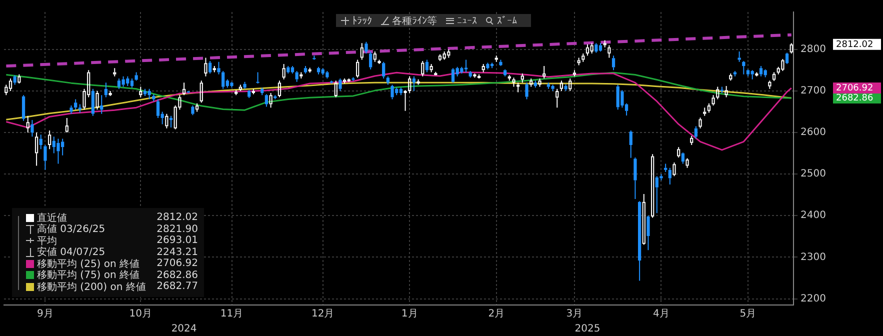 The height and width of the screenshot is (336, 883). Describe the element at coordinates (184, 329) in the screenshot. I see `text: 2024` at that location.